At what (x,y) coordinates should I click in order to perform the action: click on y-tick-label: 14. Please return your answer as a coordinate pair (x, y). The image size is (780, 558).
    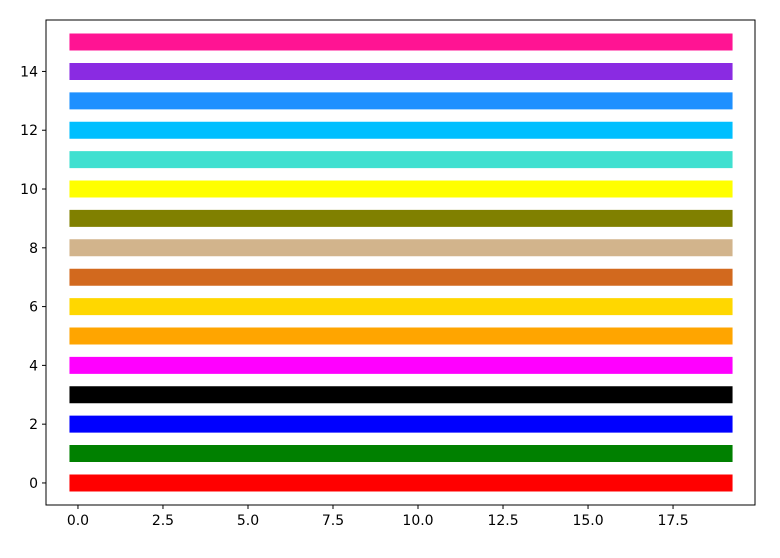
    Looking at the image, I should click on (29, 72).